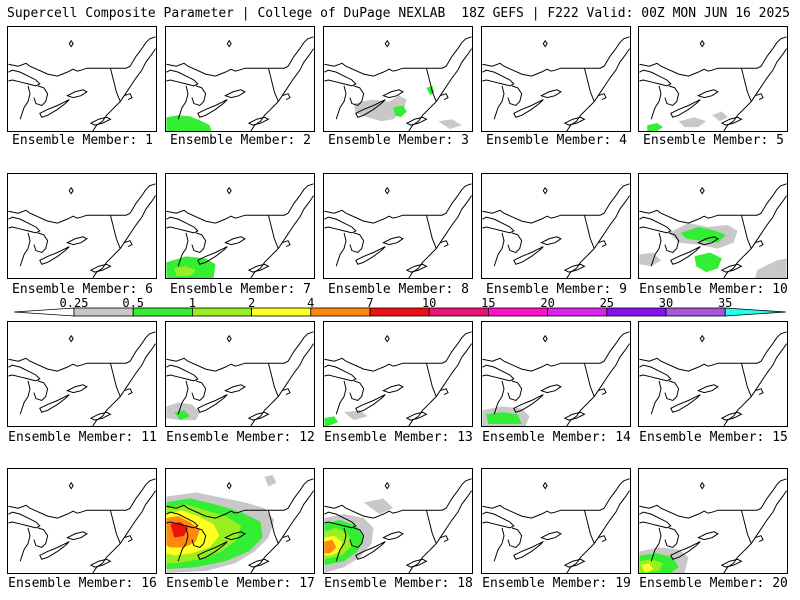 Image resolution: width=800 pixels, height=600 pixels. Describe the element at coordinates (251, 303) in the screenshot. I see `colorbar-tick-label: 2` at that location.